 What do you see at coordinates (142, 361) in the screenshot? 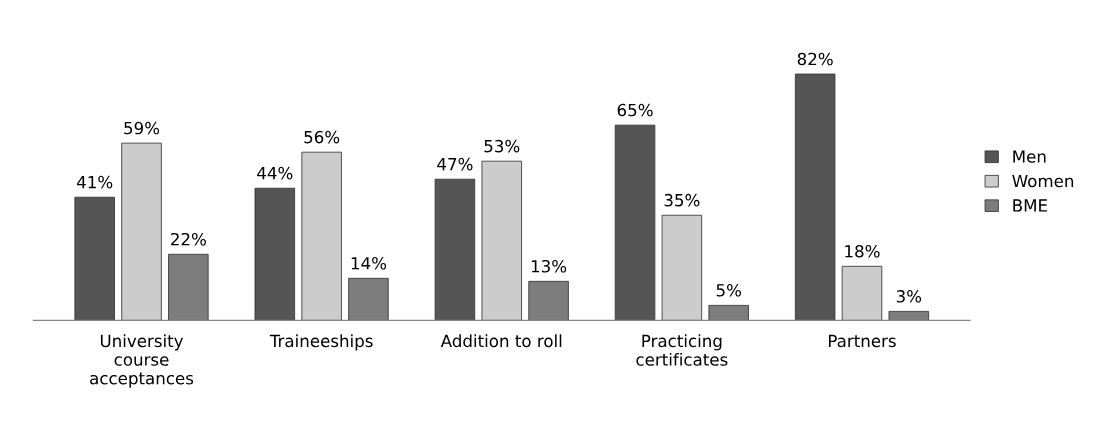
I see `x-tick-label: University course acceptances` at bounding box center [142, 361].